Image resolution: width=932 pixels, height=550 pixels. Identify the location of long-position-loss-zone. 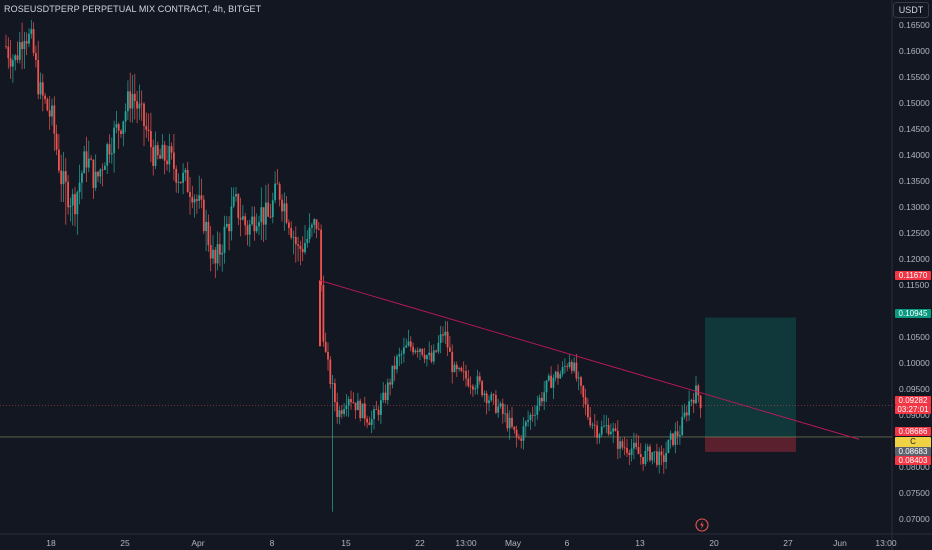
(750, 444).